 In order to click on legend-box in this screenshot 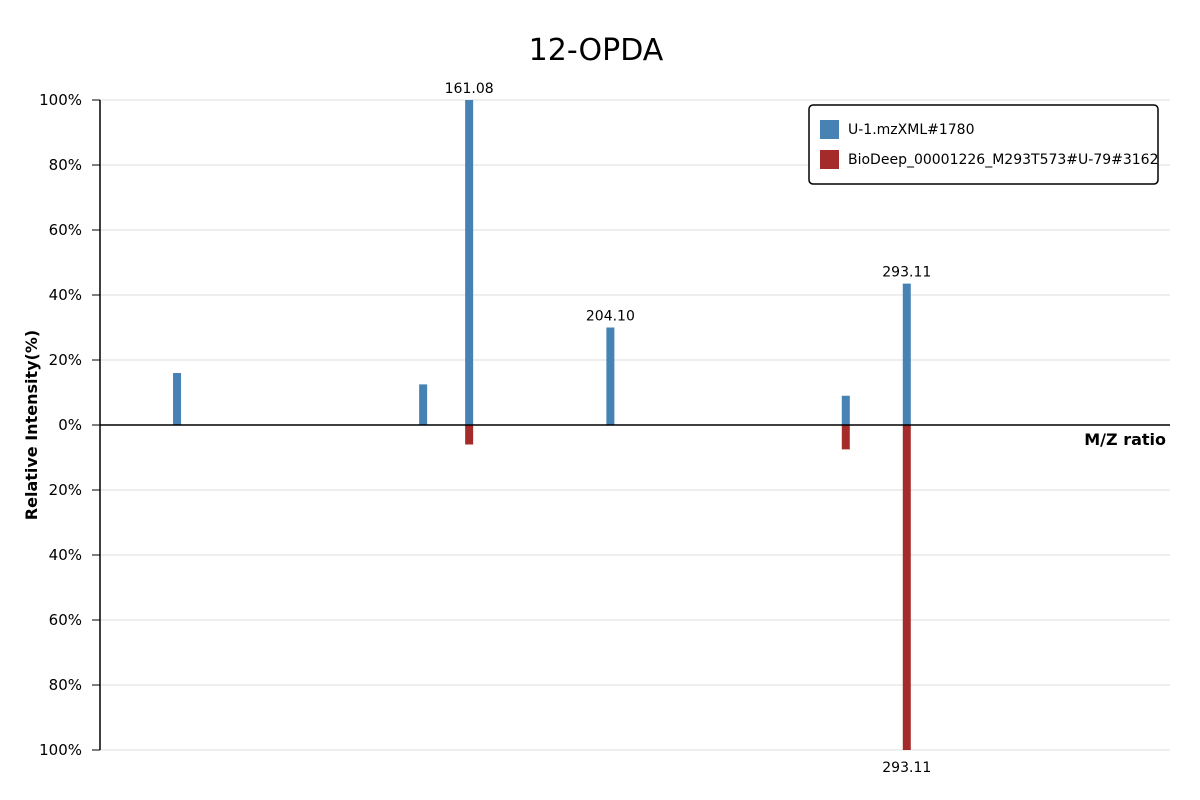, I will do `click(983, 144)`.